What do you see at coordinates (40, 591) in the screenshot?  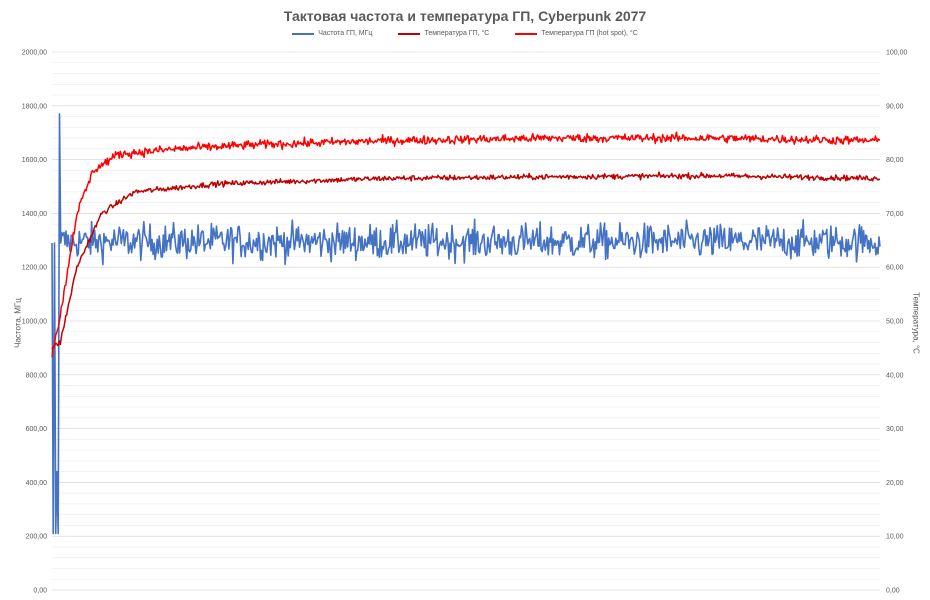 I see `y-left-tick-label: 0,00` at bounding box center [40, 591].